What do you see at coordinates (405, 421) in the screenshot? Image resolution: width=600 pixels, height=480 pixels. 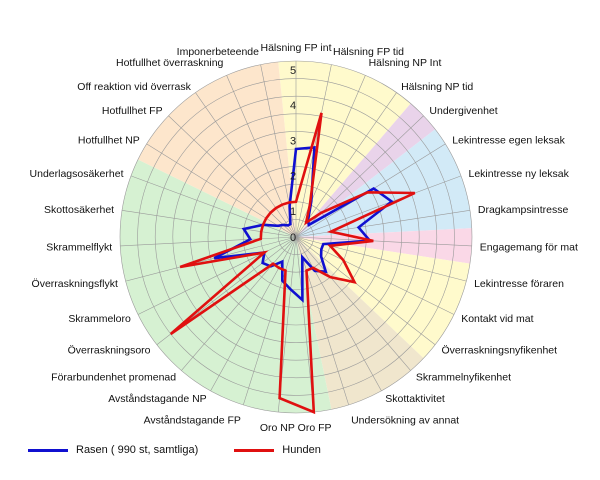 I see `category-label-14: Undersökning av annat` at bounding box center [405, 421].